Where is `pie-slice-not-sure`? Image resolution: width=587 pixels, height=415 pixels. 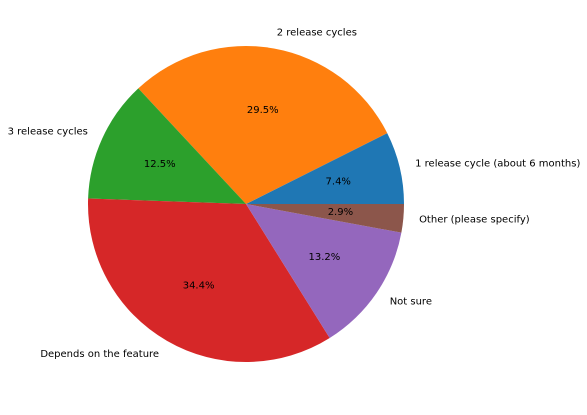 pie-slice-not-sure is located at coordinates (324, 271).